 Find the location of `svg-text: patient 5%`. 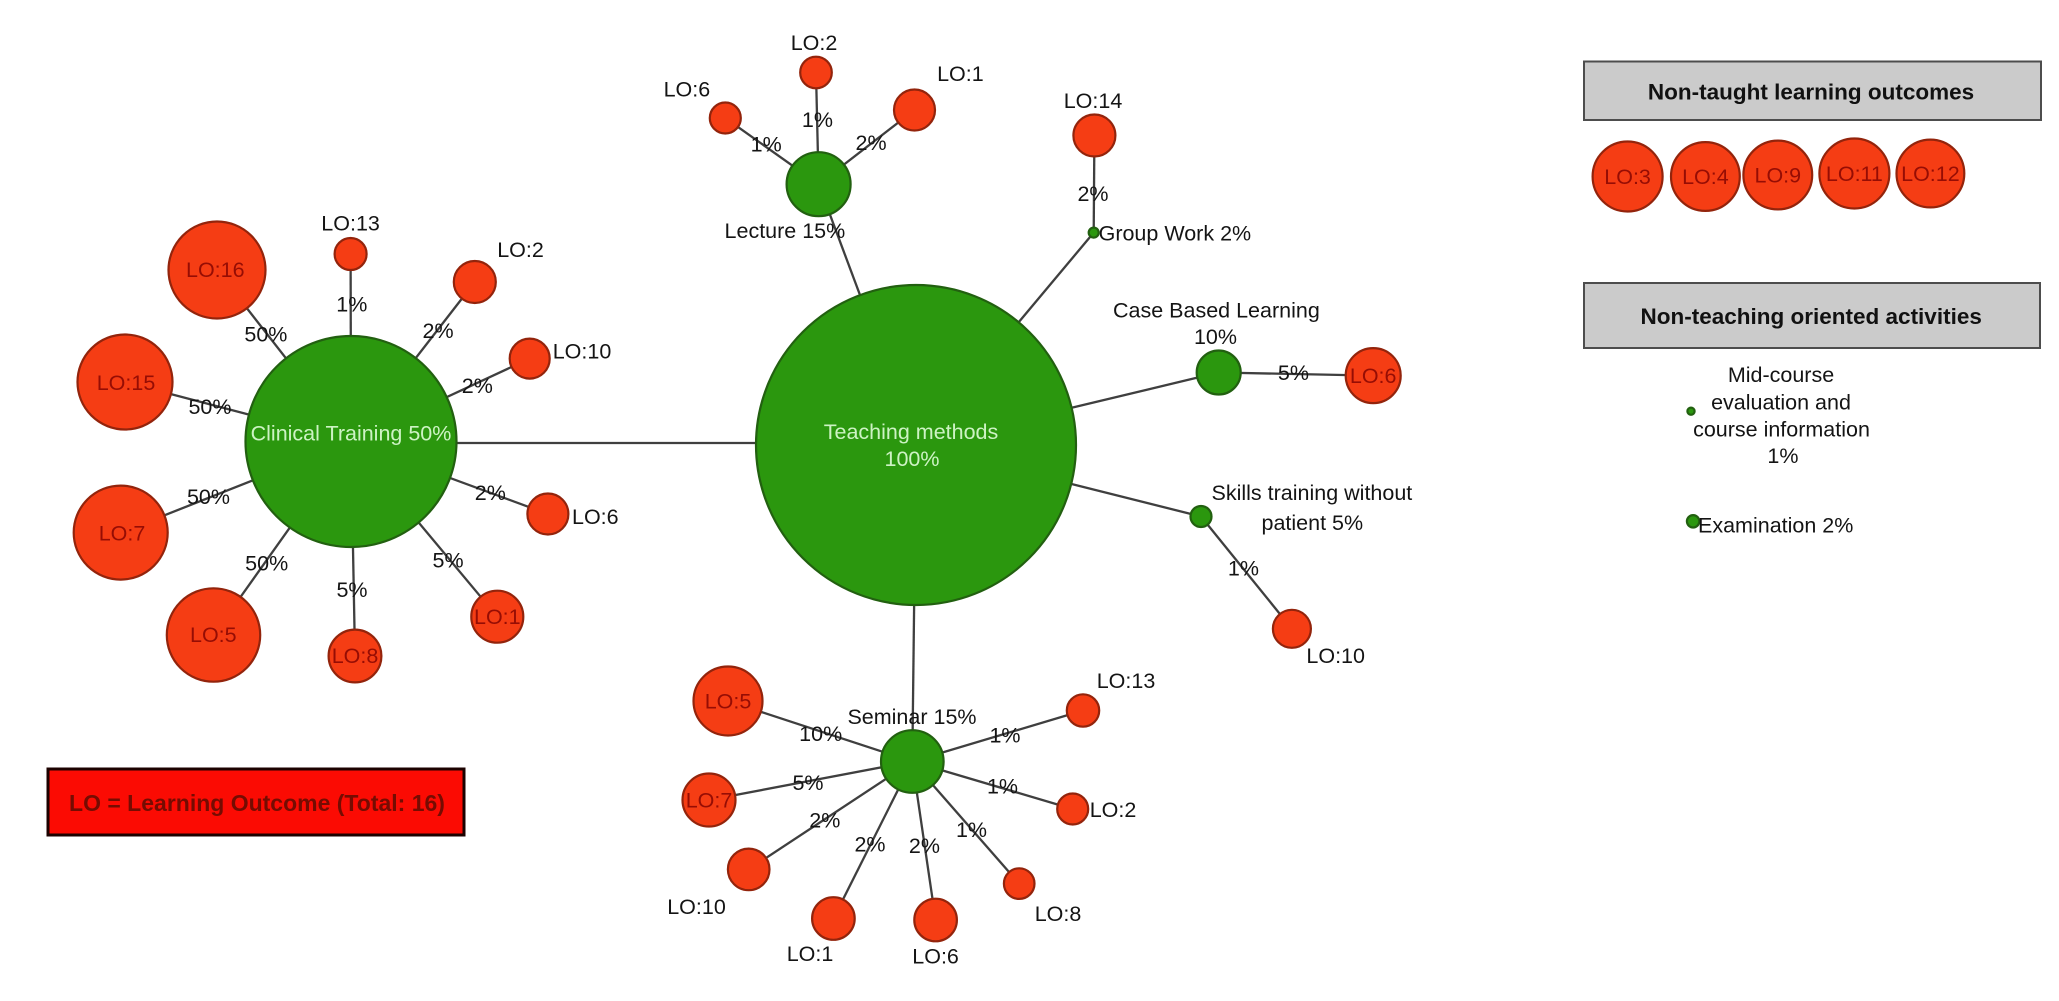

svg-text: patient 5% is located at coordinates (1312, 523).